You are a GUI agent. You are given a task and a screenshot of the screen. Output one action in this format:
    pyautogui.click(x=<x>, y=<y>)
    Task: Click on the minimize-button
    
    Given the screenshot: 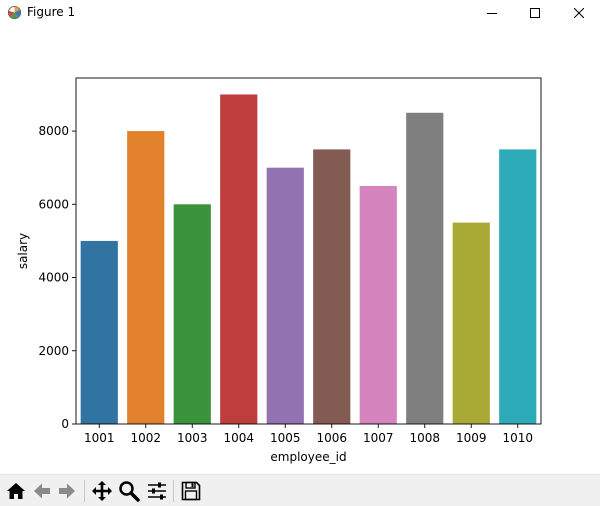 What is the action you would take?
    pyautogui.click(x=492, y=13)
    